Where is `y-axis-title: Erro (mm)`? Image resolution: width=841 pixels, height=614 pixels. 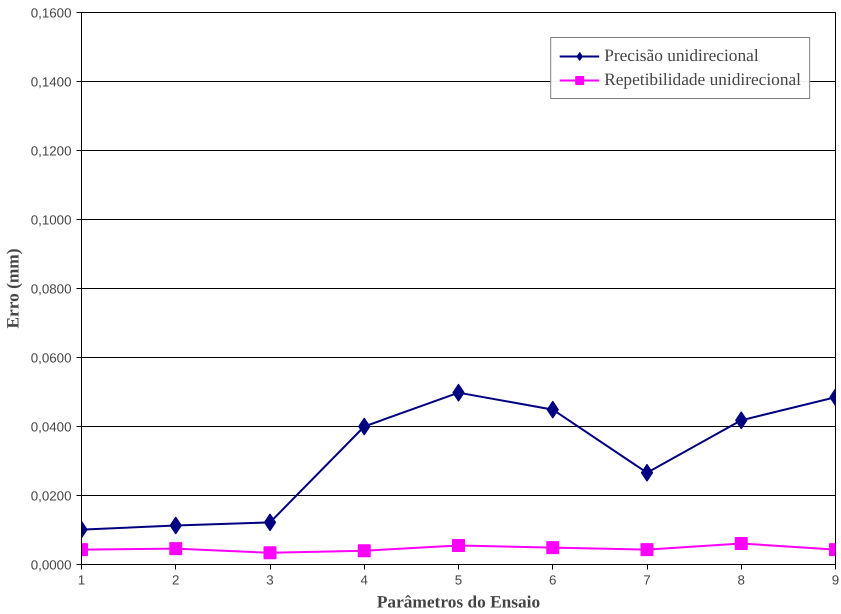 y-axis-title: Erro (mm) is located at coordinates (13, 288).